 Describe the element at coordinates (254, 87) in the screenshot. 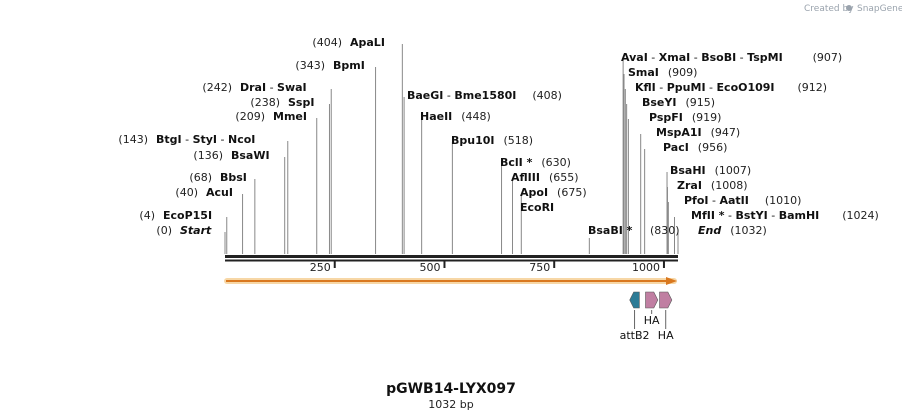

I see `site-drai-swai: (242) DraI - SwaI` at that location.